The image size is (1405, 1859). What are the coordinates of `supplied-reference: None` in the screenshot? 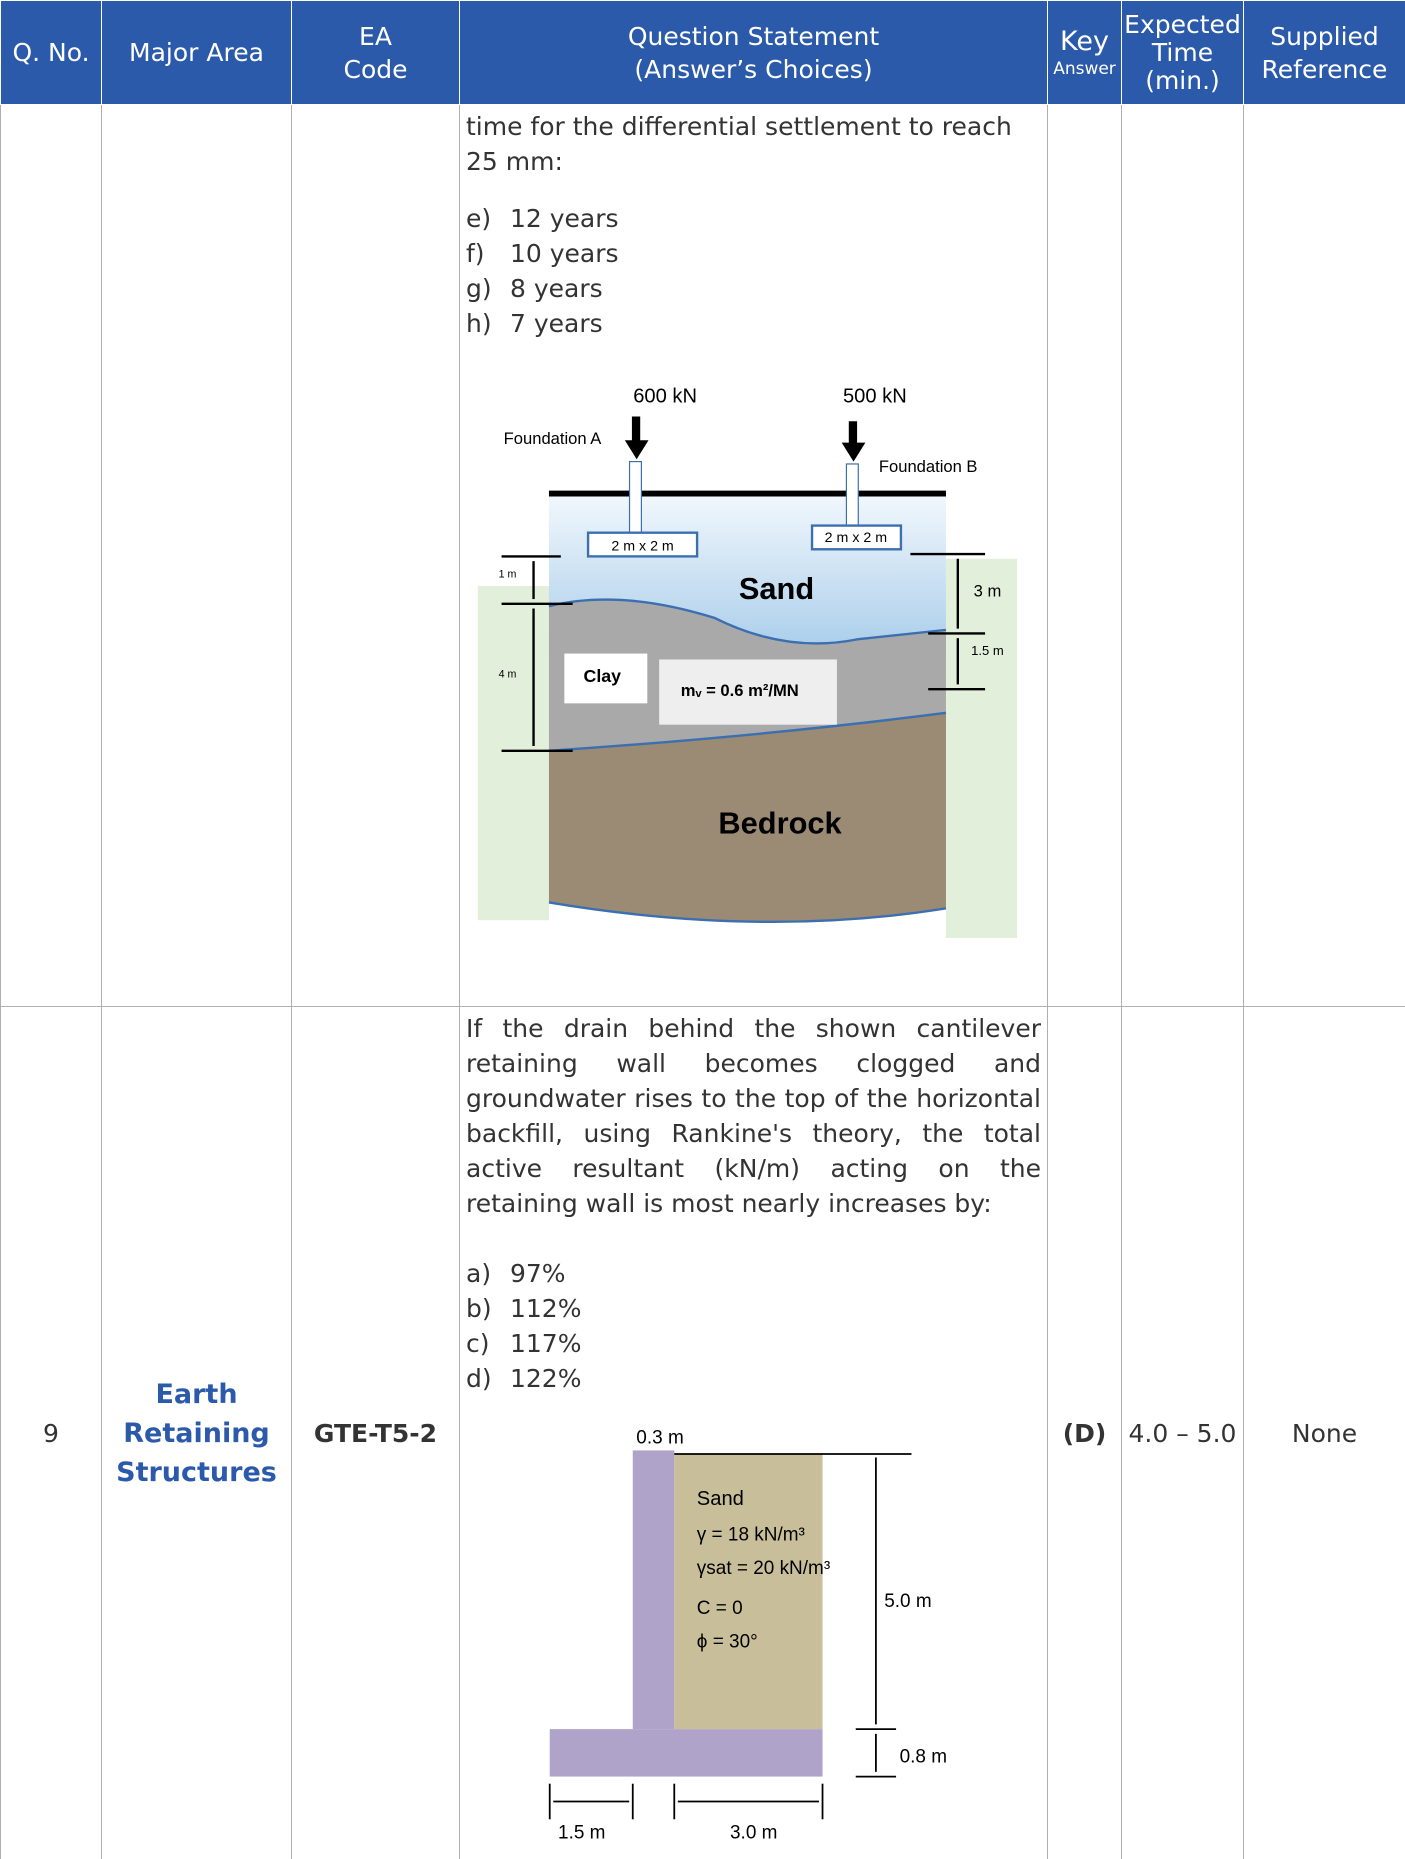 It's located at (1324, 1432).